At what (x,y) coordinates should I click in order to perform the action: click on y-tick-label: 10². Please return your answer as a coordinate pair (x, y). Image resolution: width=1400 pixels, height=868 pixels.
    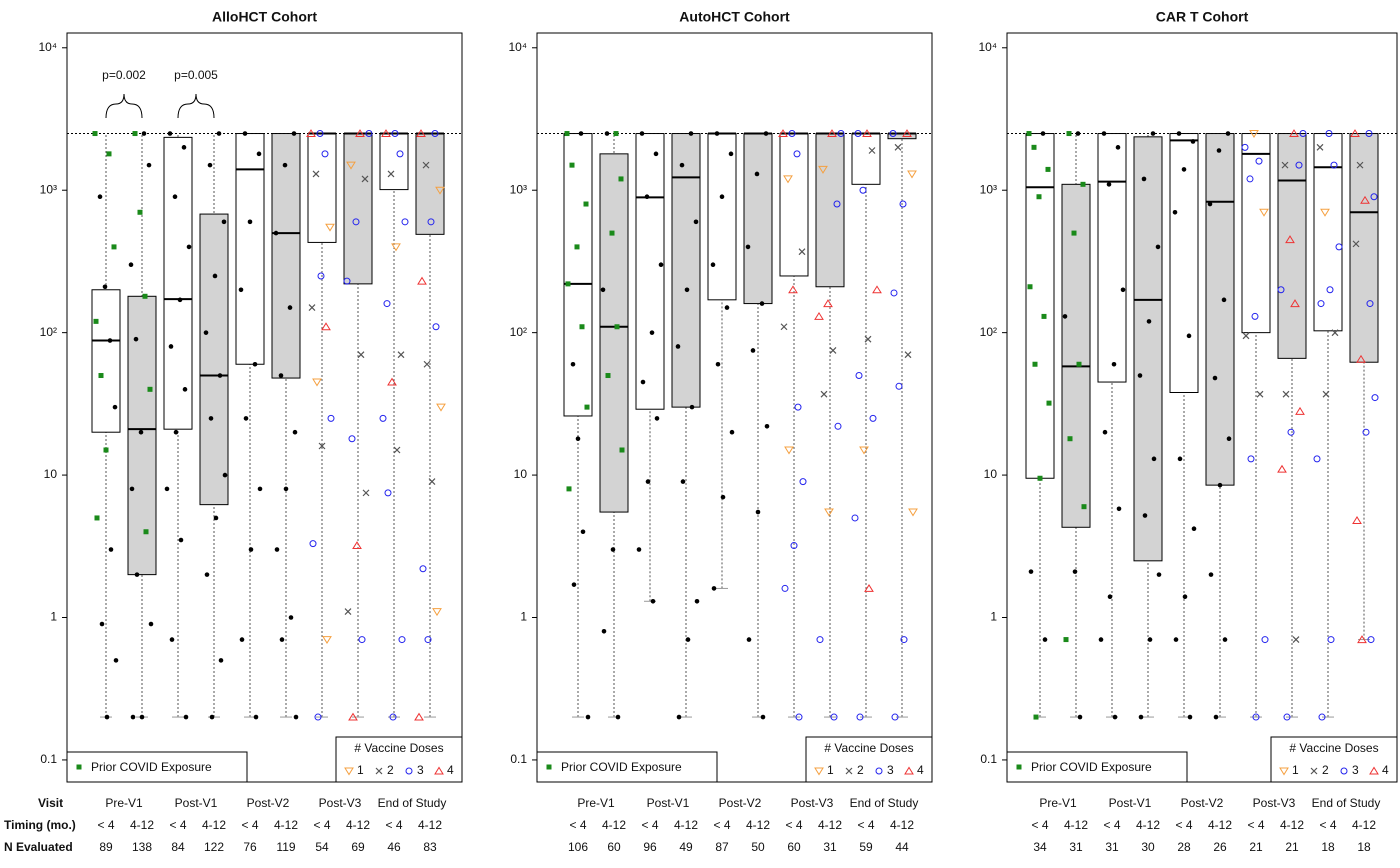
    Looking at the image, I should click on (518, 332).